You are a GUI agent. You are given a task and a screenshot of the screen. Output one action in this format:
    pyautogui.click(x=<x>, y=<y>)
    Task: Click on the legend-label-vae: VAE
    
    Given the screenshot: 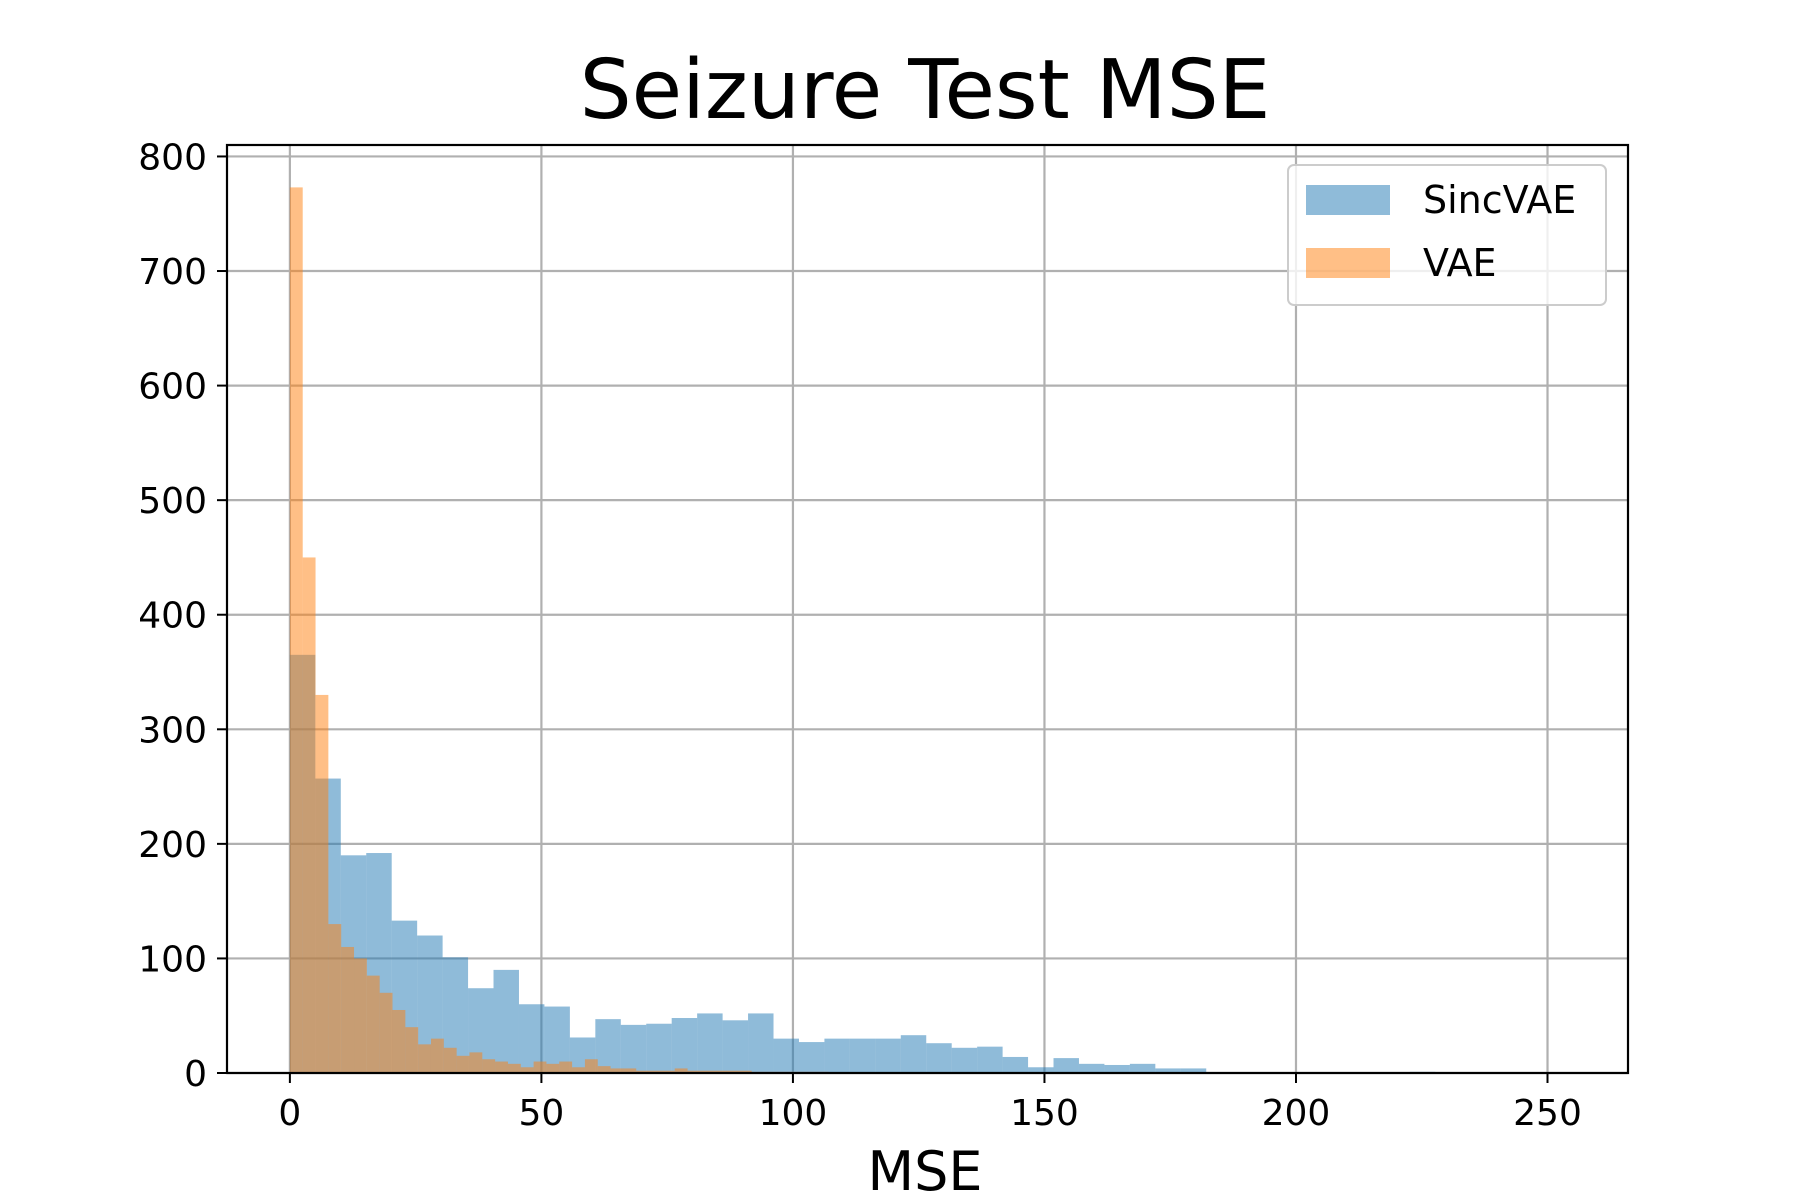 What is the action you would take?
    pyautogui.click(x=1460, y=263)
    